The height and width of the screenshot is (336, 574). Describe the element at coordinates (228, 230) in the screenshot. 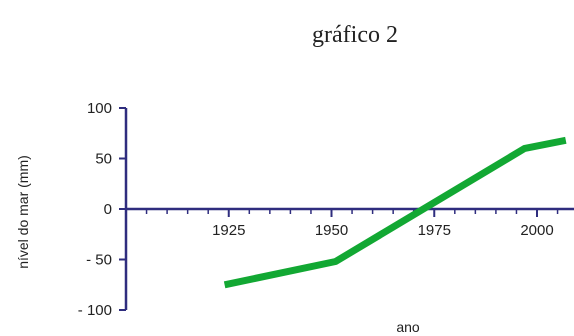

I see `x-tick-label: 1925` at that location.